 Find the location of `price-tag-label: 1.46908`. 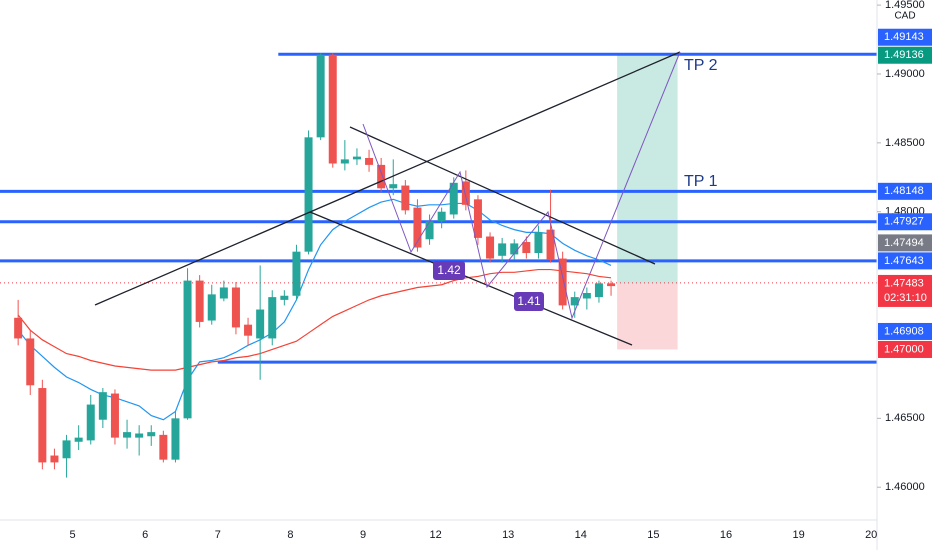

price-tag-label: 1.46908 is located at coordinates (904, 331).